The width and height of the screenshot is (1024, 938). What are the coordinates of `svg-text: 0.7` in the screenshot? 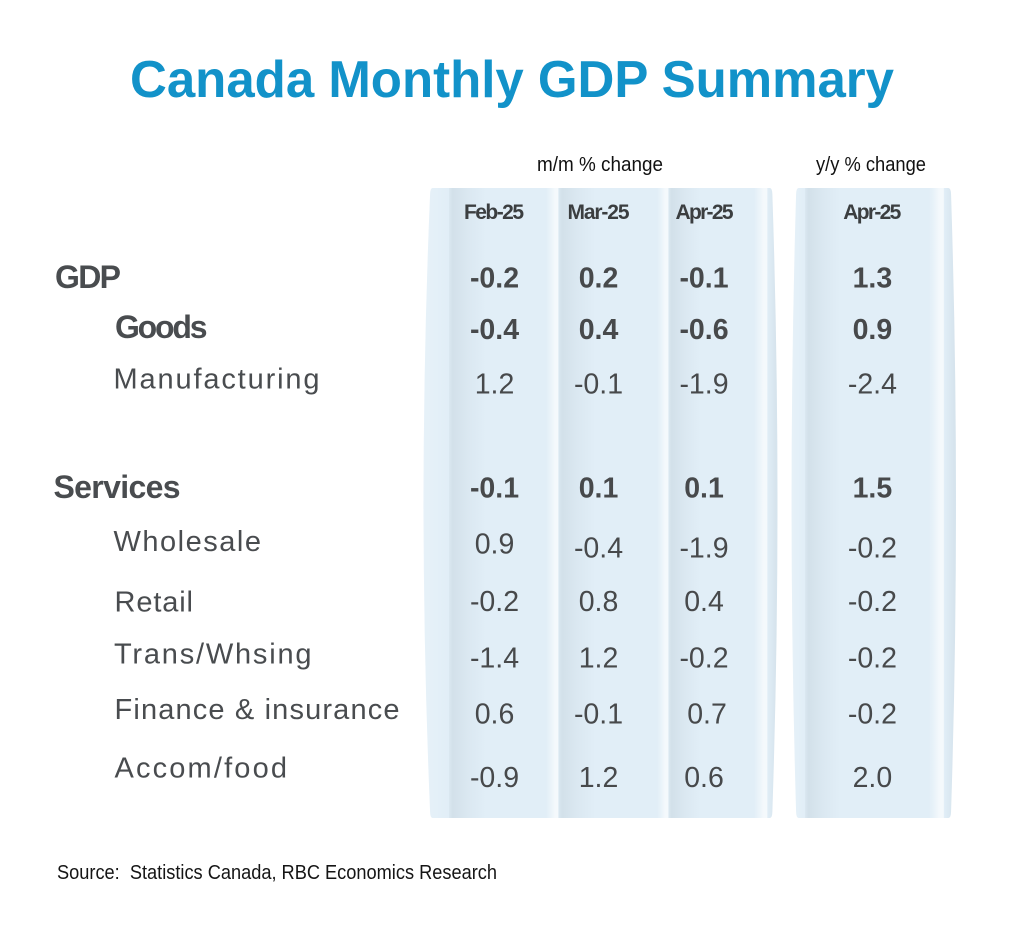 It's located at (707, 715).